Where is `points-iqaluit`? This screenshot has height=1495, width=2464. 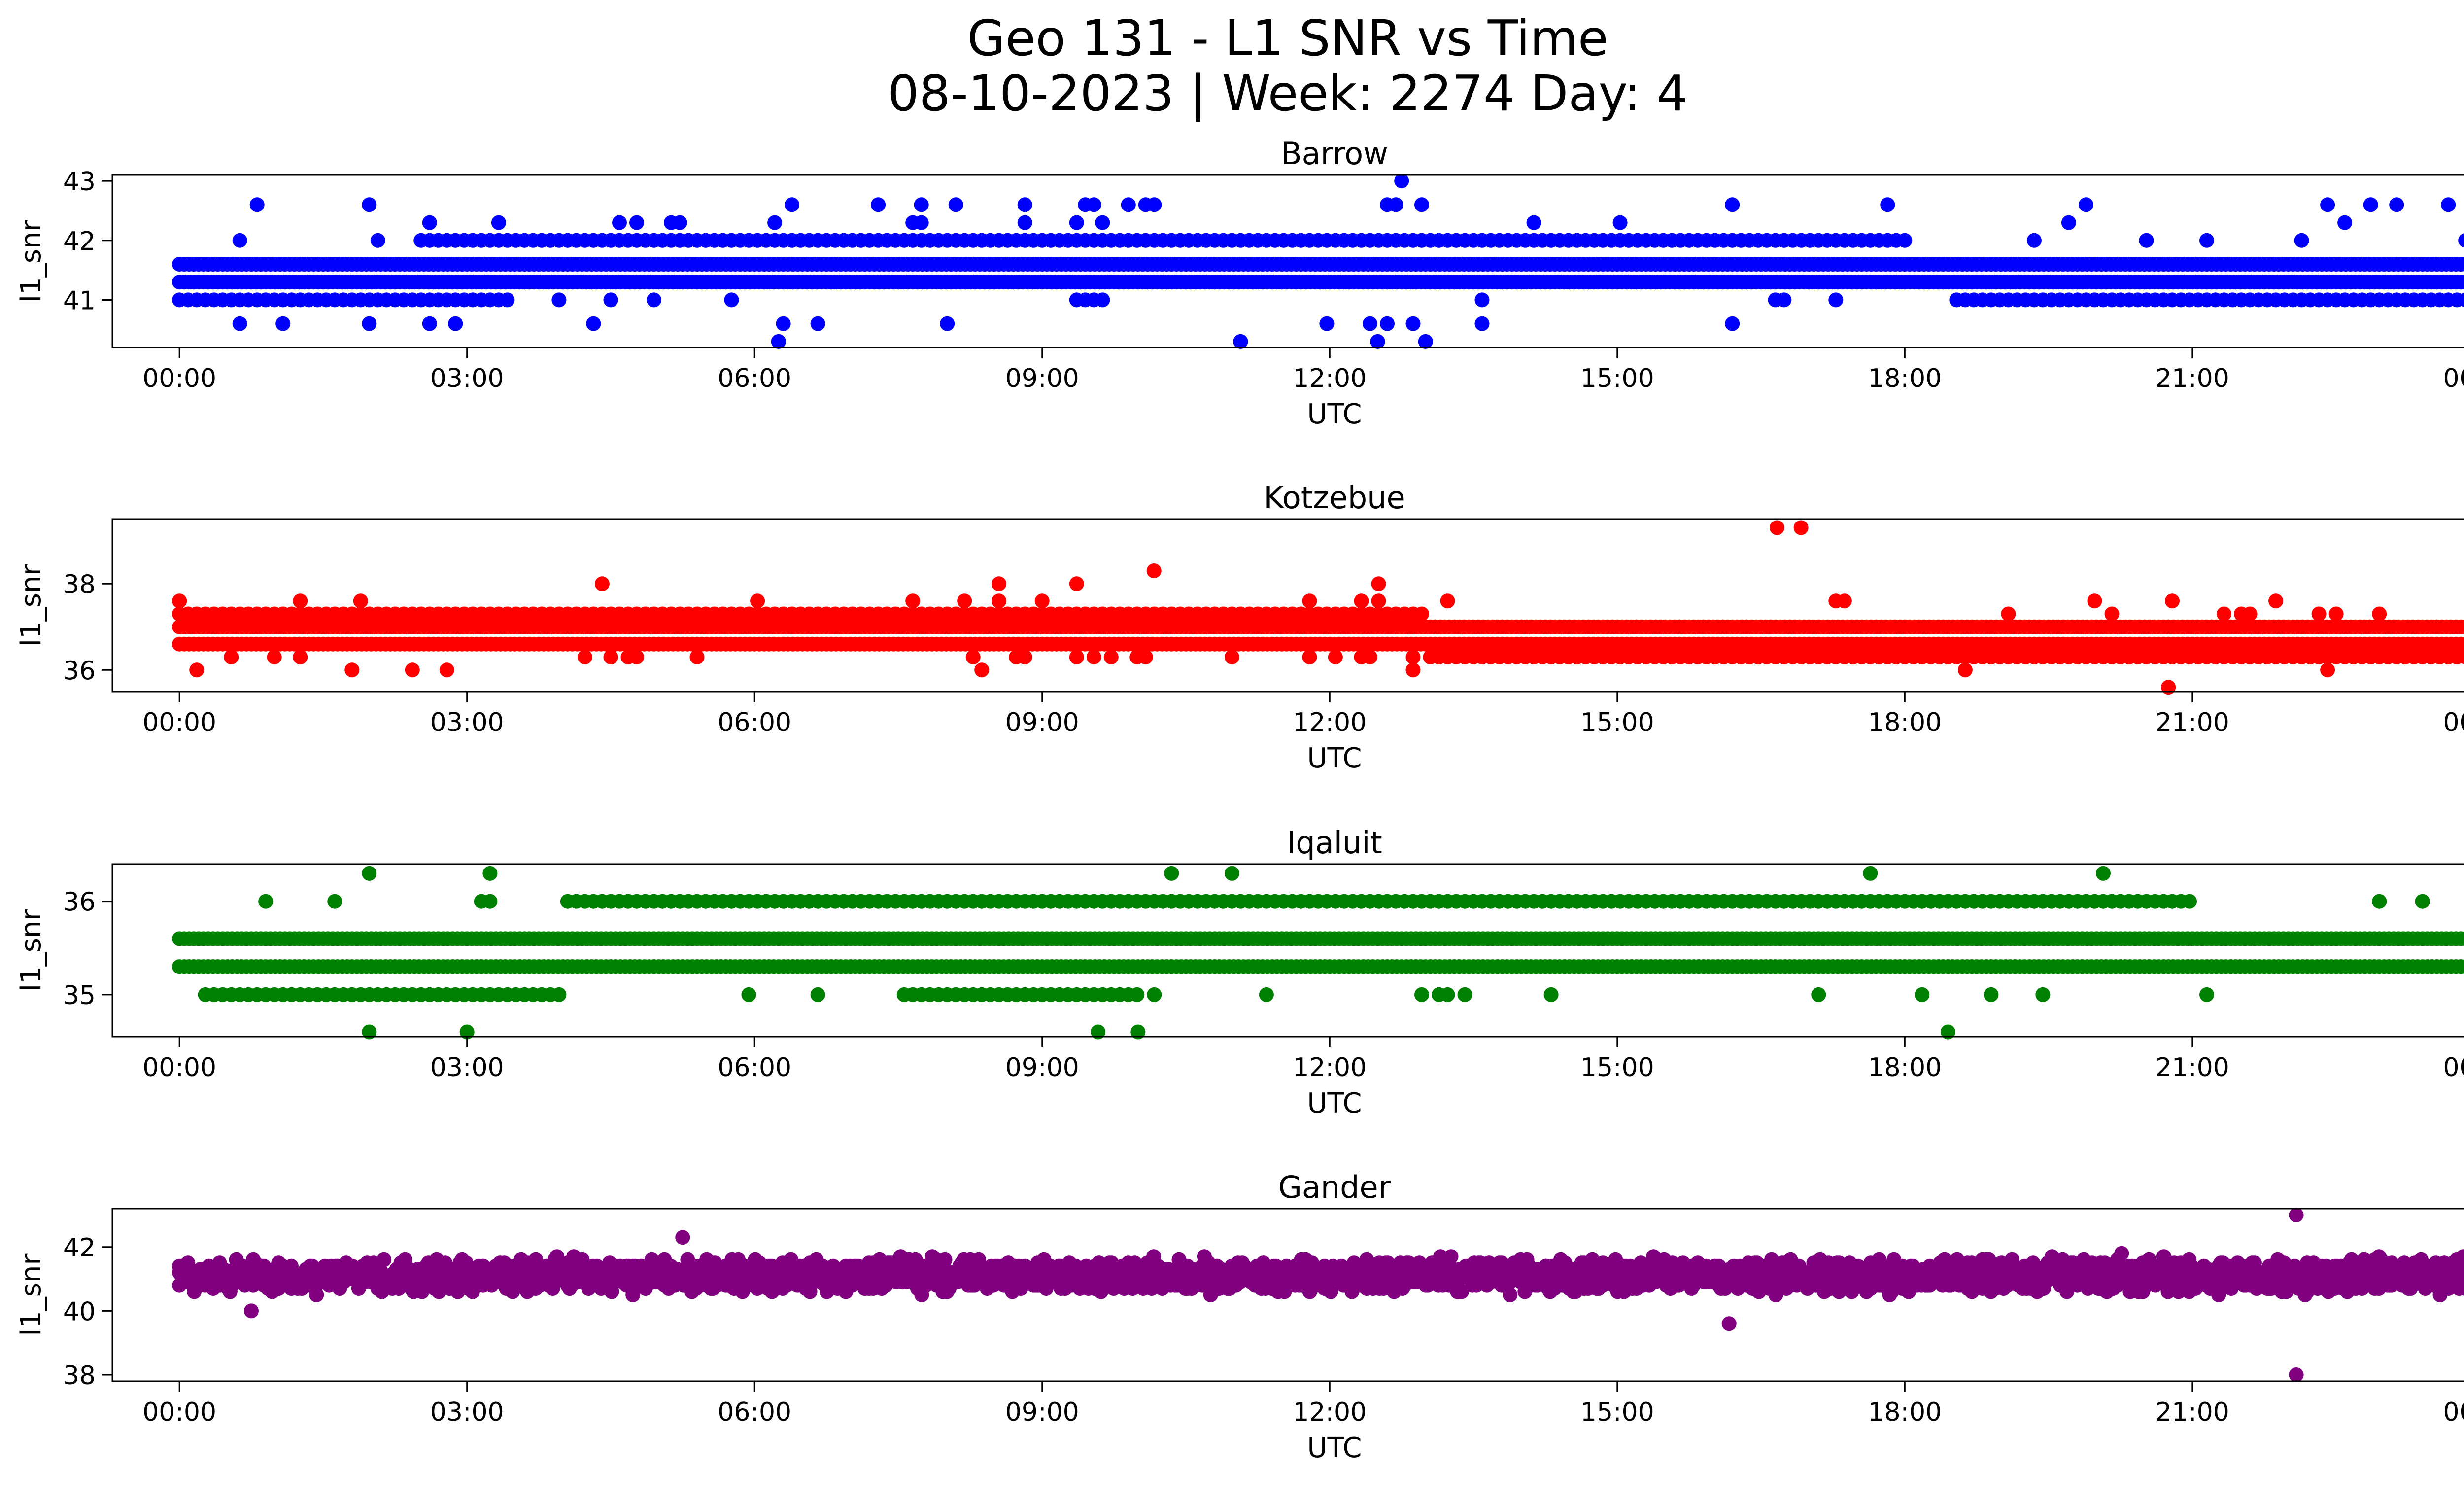 points-iqaluit is located at coordinates (1318, 953).